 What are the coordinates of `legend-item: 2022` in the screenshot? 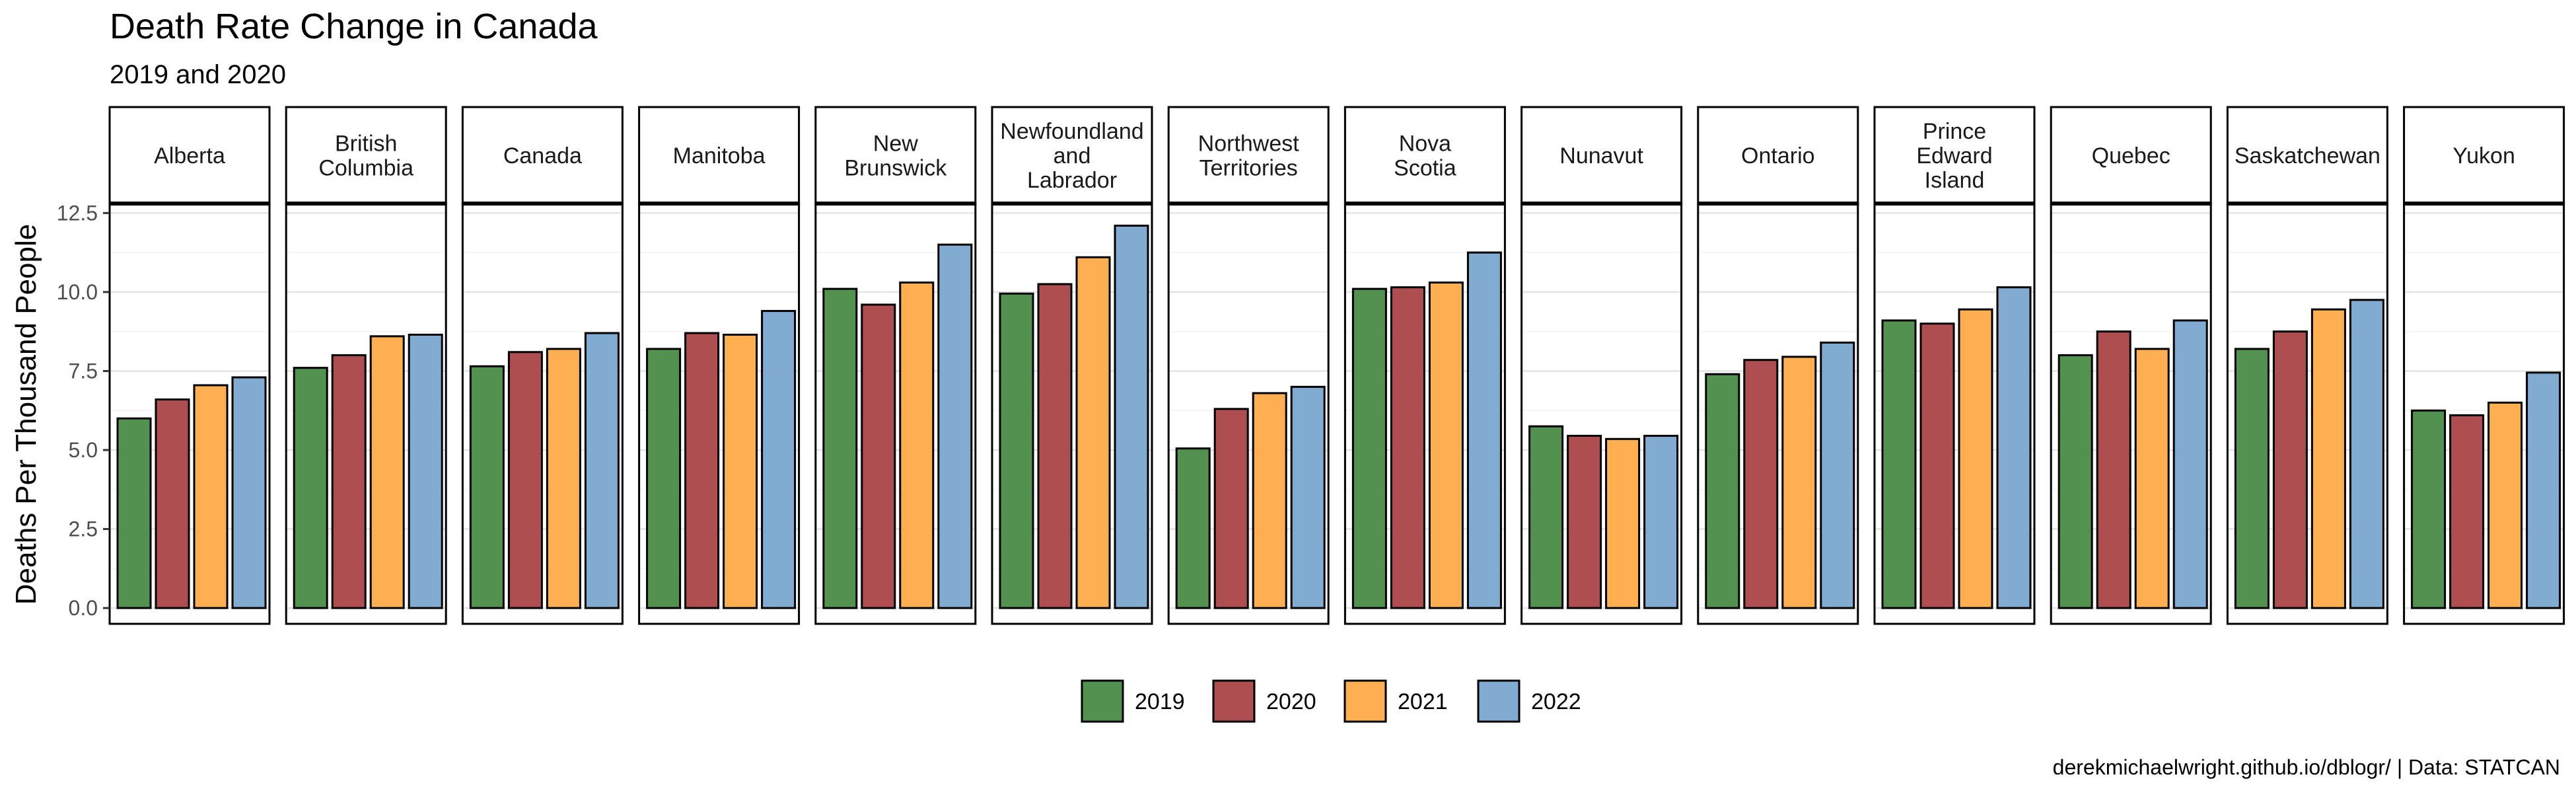 It's located at (1529, 701).